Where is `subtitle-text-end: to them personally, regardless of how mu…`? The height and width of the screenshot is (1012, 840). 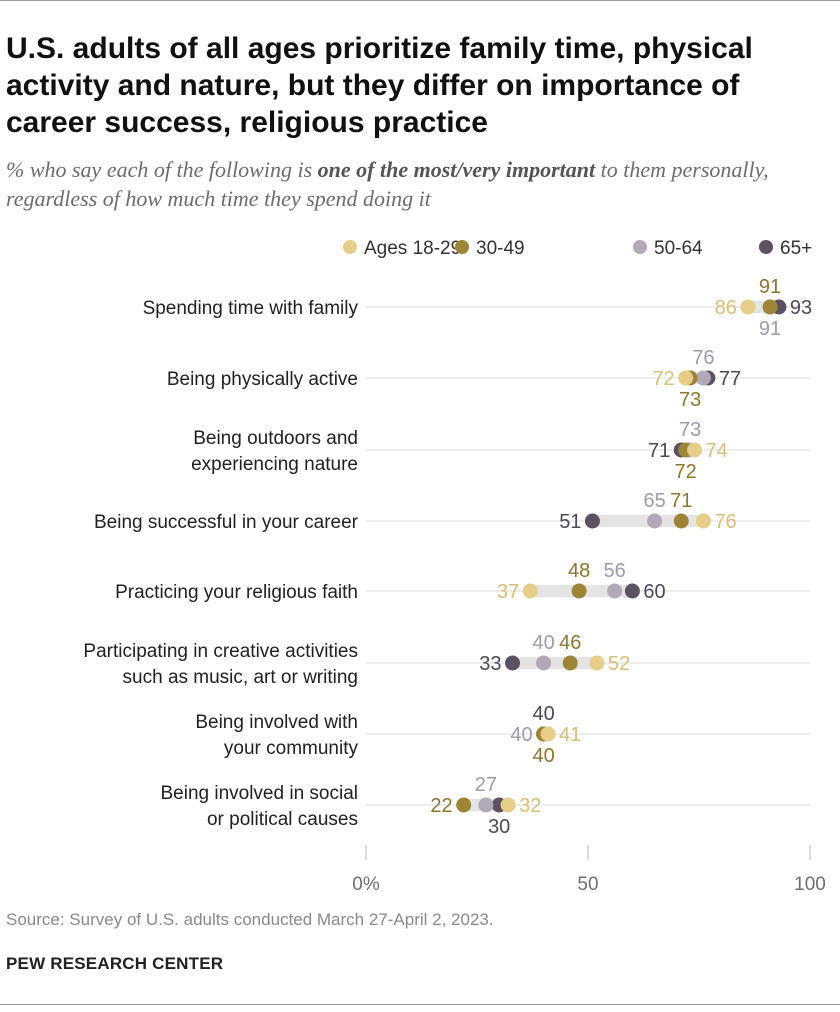
subtitle-text-end: to them personally, regardless of how mu… is located at coordinates (387, 184).